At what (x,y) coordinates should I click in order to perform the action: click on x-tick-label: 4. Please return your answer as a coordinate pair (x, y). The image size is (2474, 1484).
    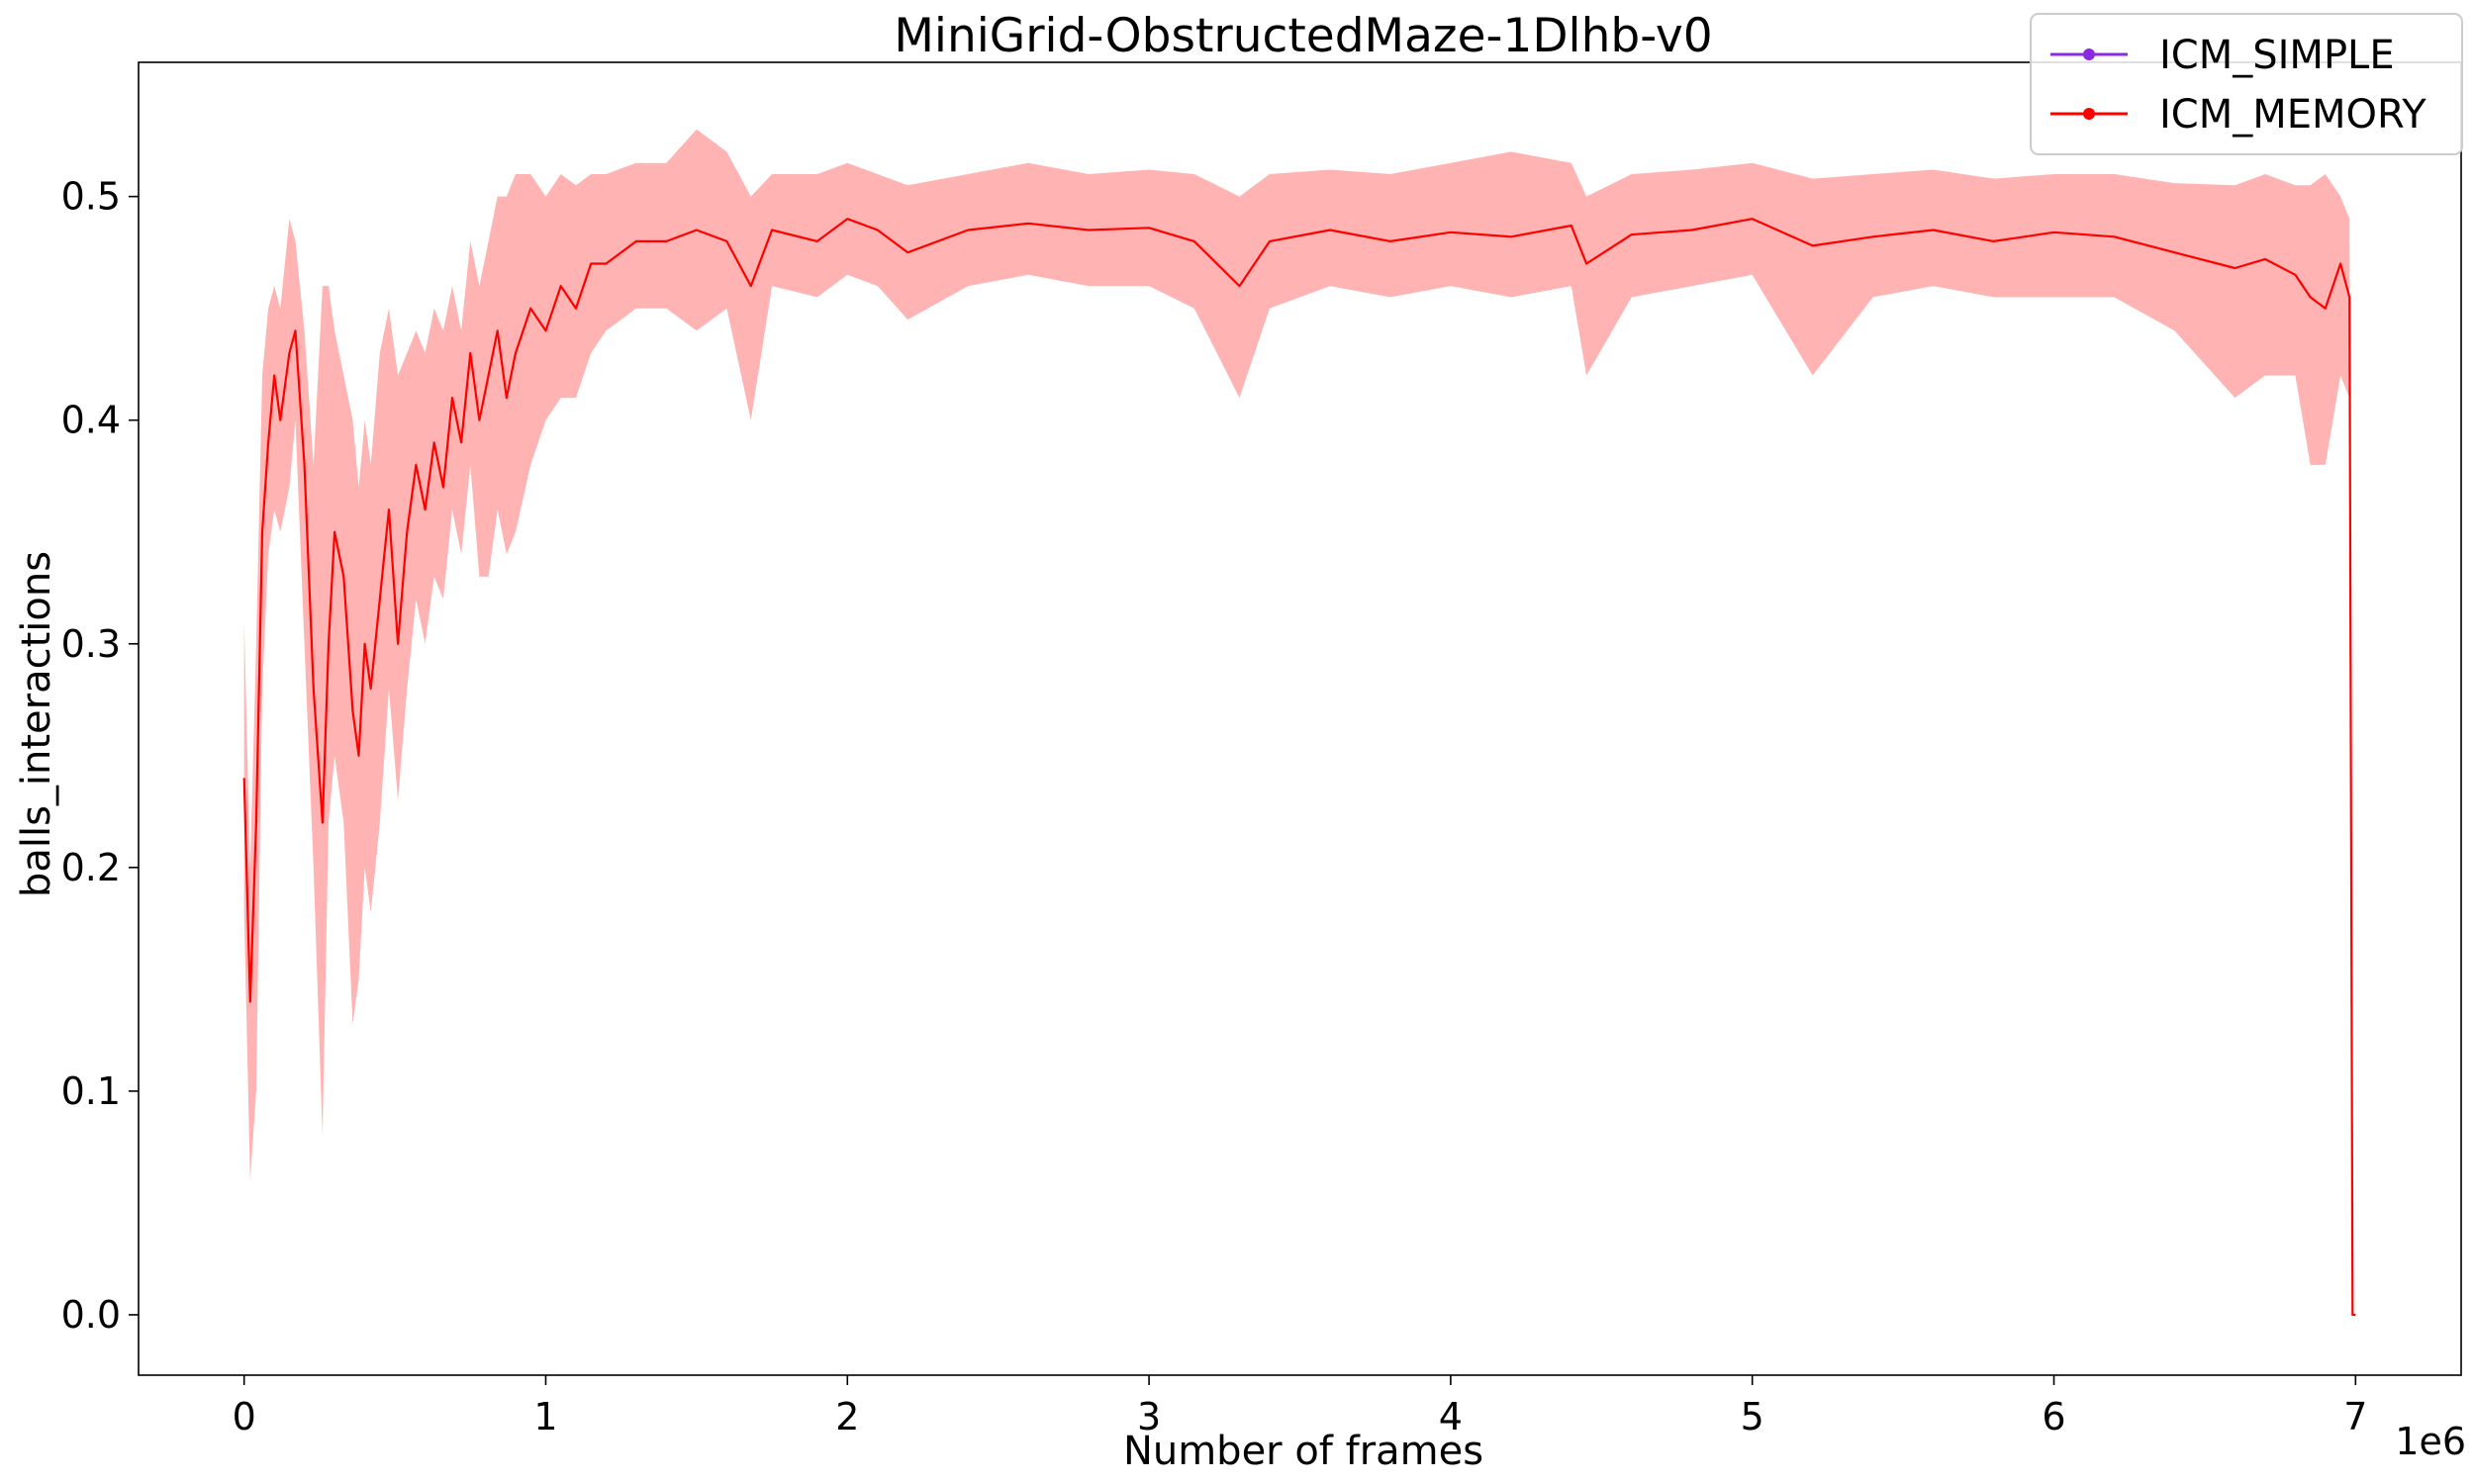
    Looking at the image, I should click on (1451, 1416).